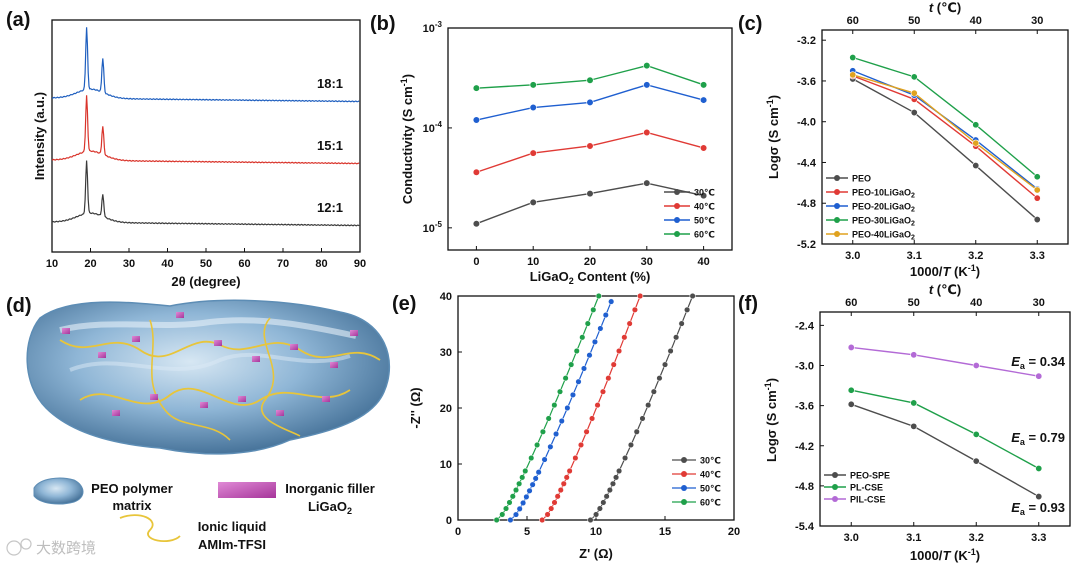 The height and width of the screenshot is (568, 1080). Describe the element at coordinates (205, 193) in the screenshot. I see `a-series-12:1` at that location.